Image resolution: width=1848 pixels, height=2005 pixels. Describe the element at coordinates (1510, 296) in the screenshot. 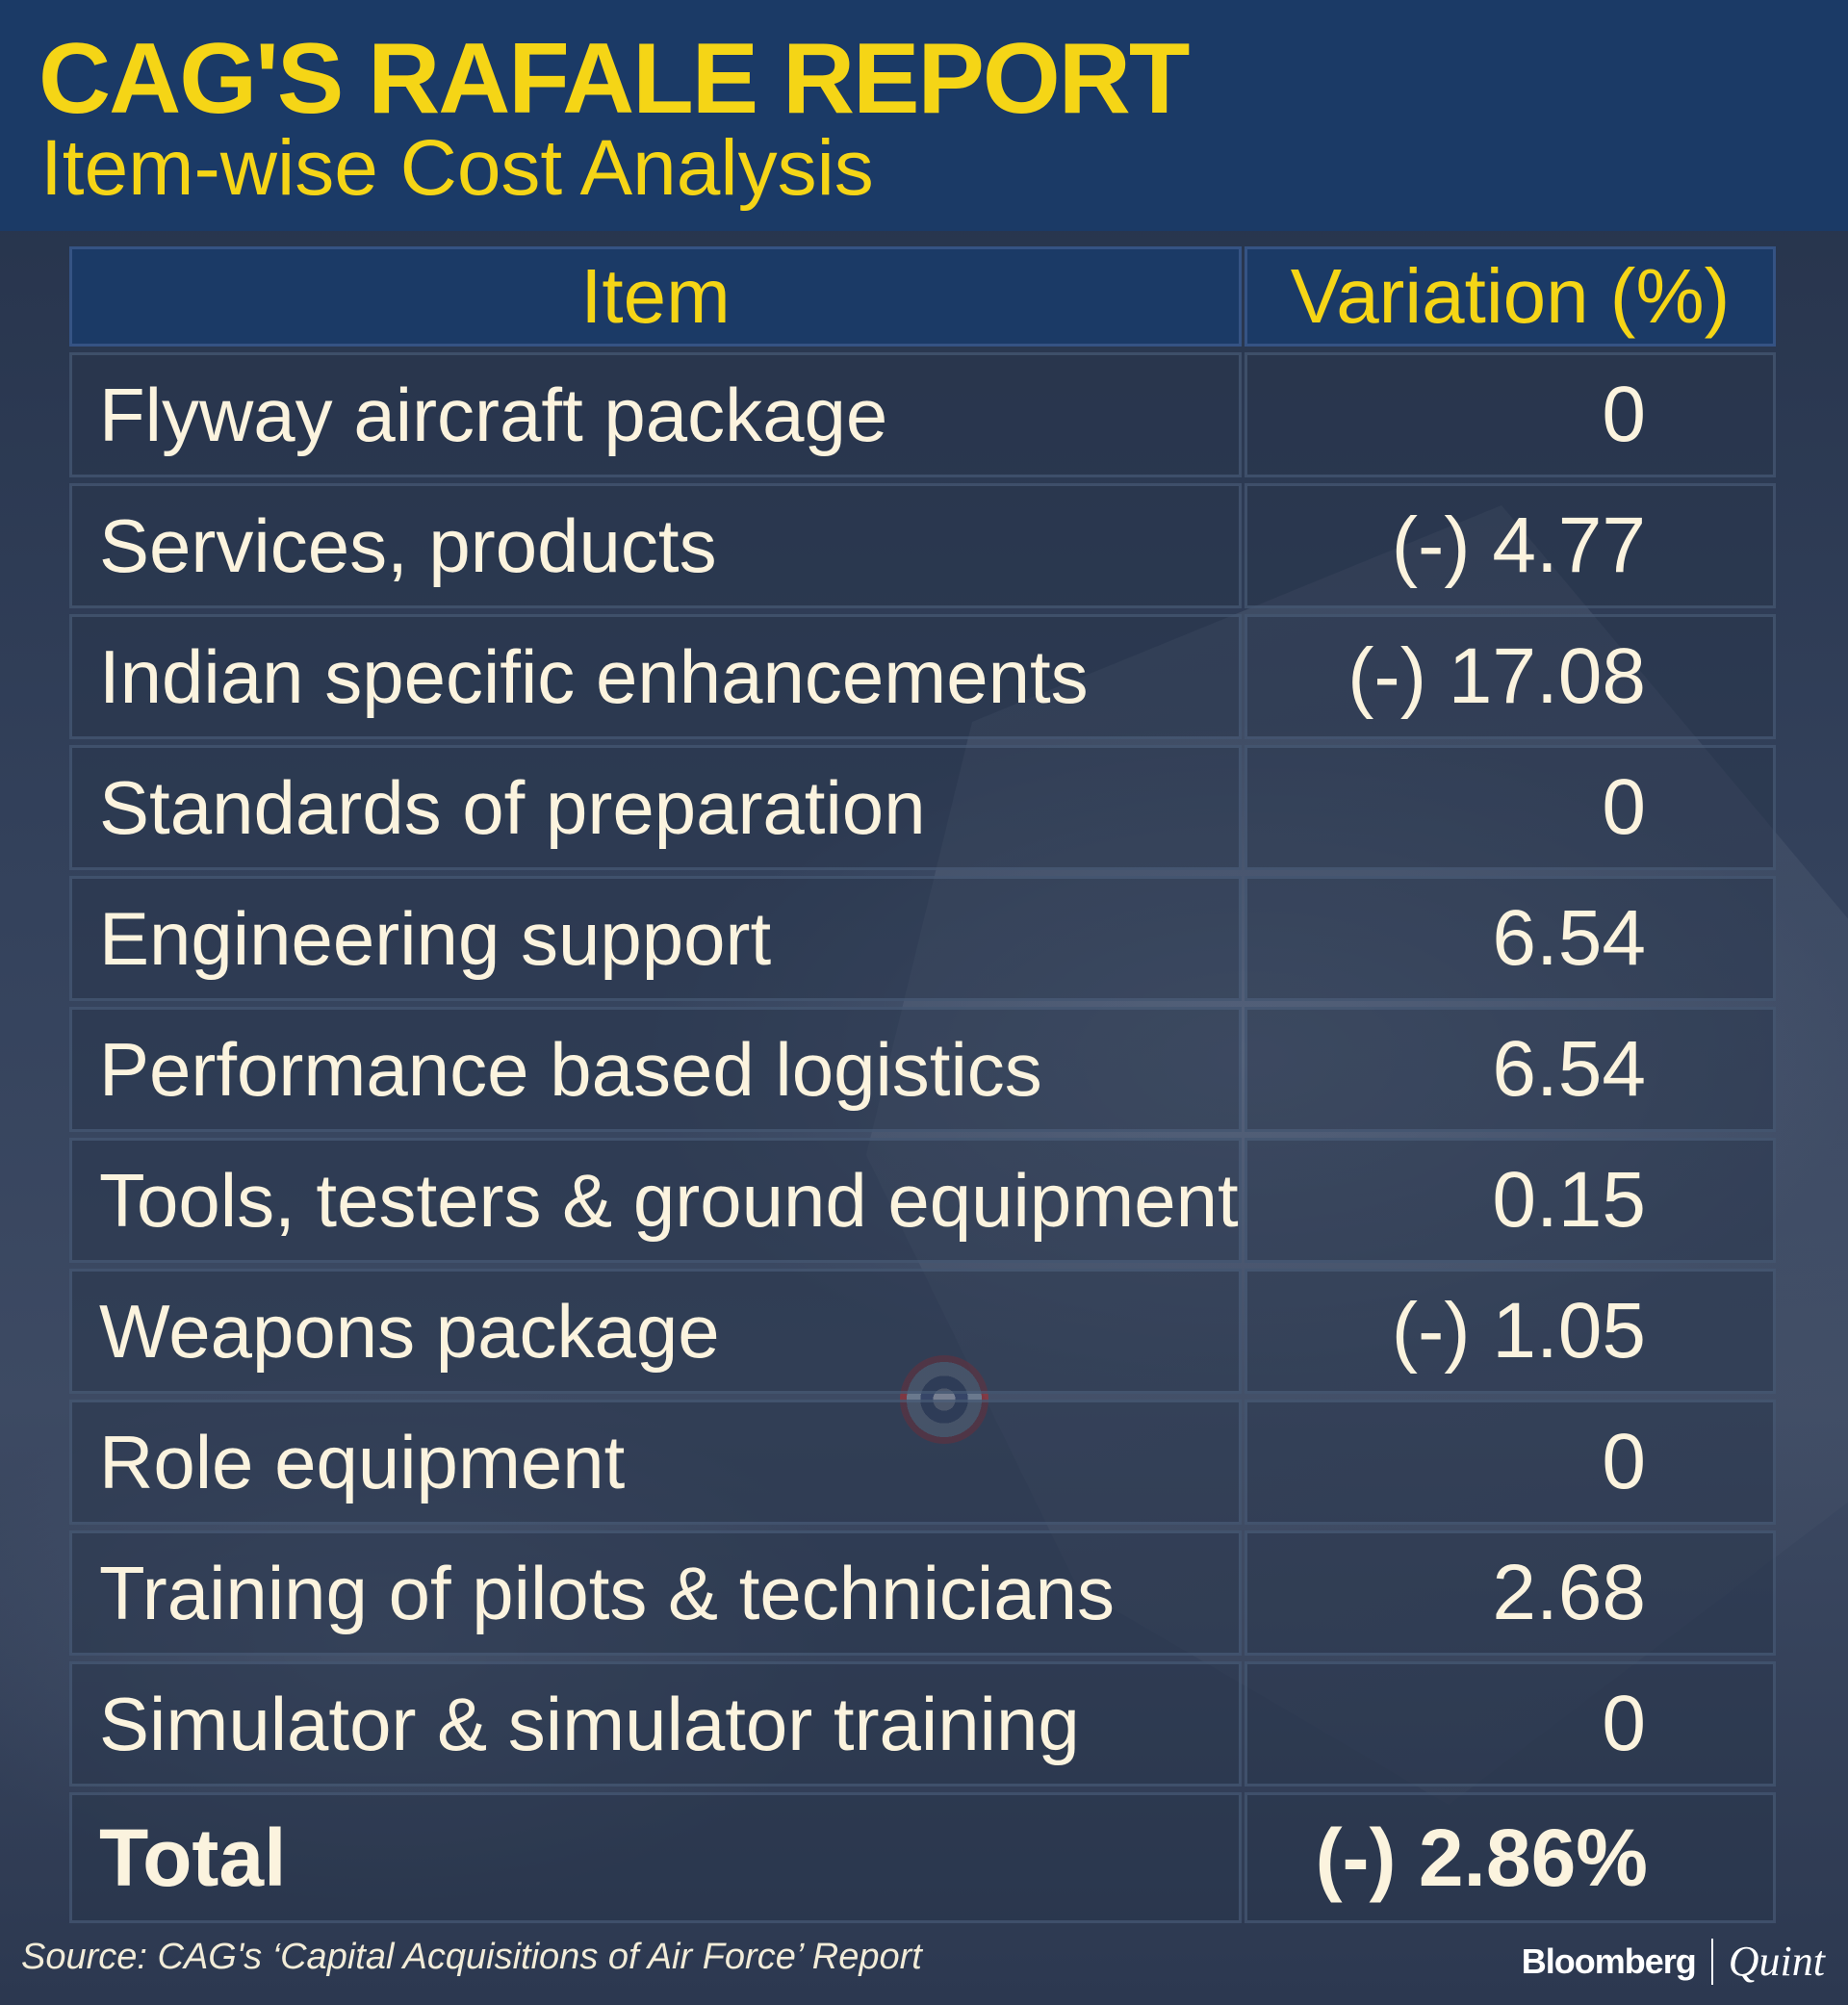

I see `column-header-variation: Variation (%)` at that location.